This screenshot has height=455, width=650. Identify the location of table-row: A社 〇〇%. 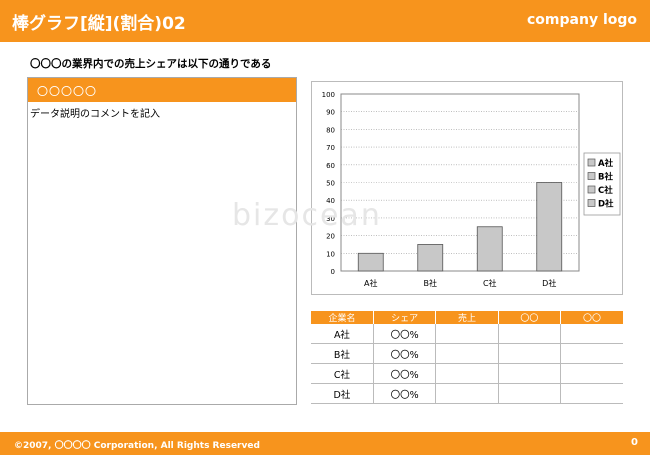
(467, 334).